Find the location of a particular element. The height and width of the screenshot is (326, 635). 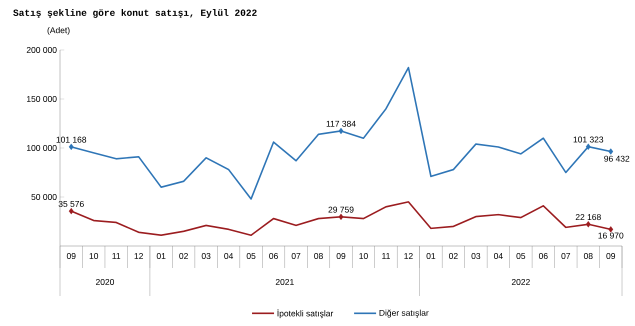

text: 2020 is located at coordinates (105, 282).